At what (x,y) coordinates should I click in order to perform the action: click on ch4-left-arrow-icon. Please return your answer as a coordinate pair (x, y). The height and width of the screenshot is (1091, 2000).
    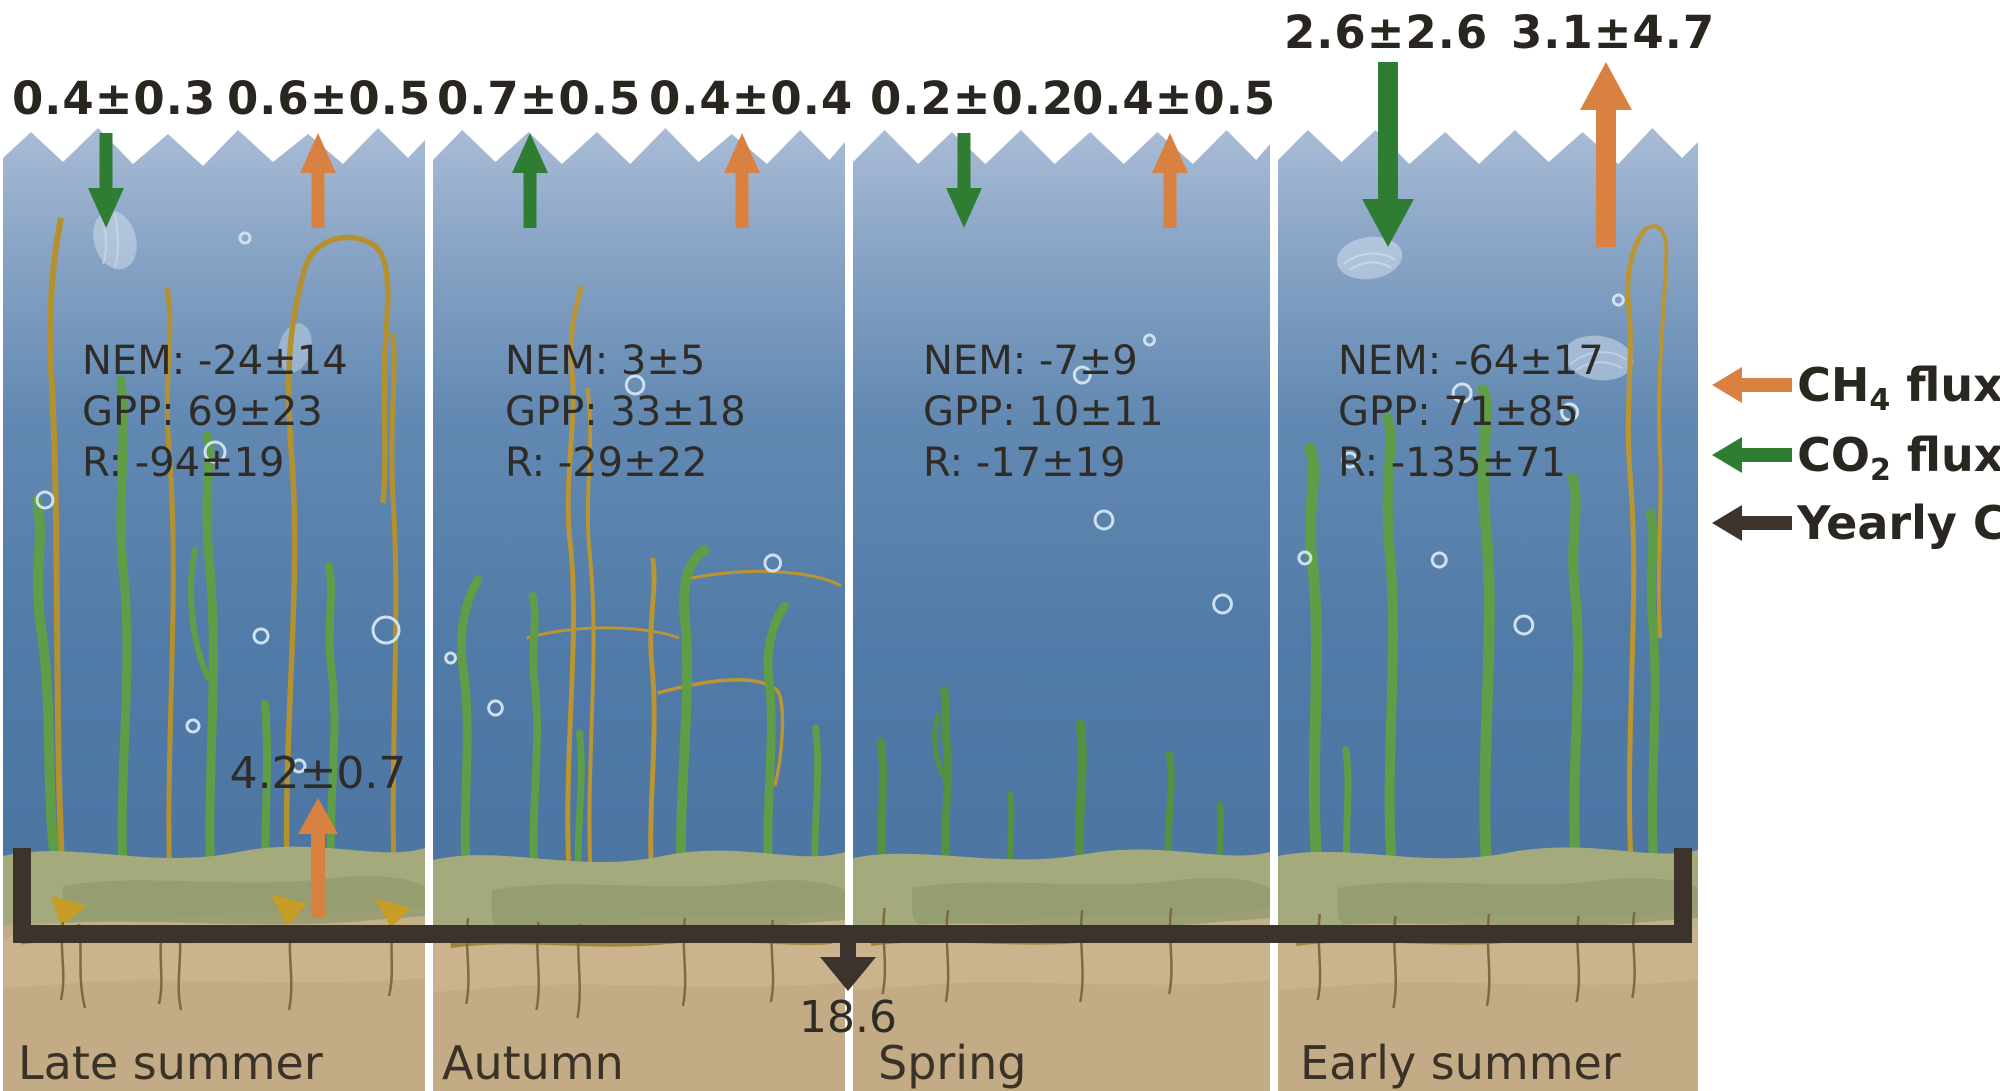
    Looking at the image, I should click on (1752, 385).